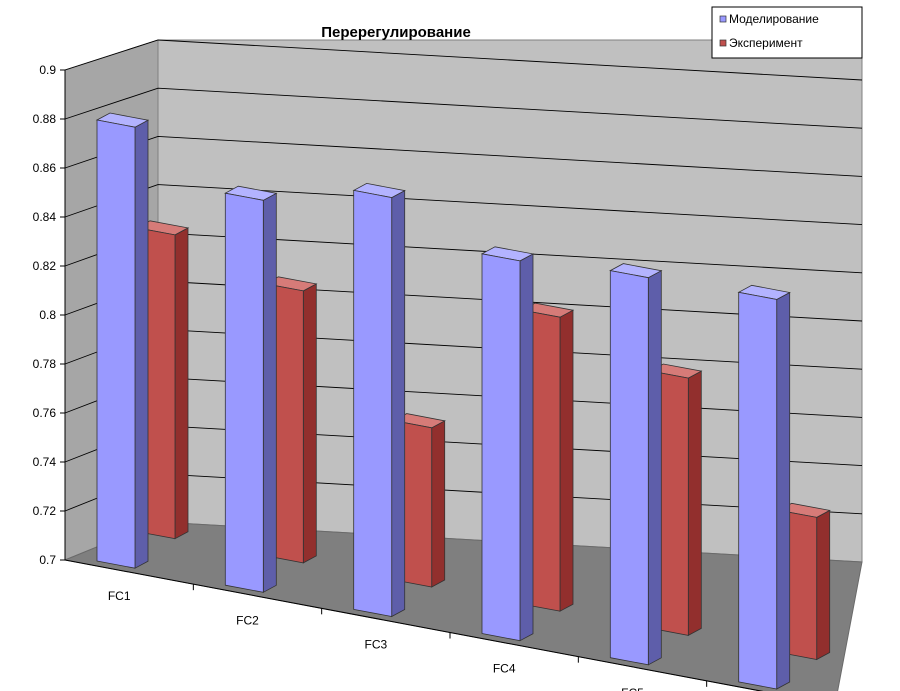 The image size is (900, 691). Describe the element at coordinates (45, 266) in the screenshot. I see `y-tick-label: 0.82` at that location.